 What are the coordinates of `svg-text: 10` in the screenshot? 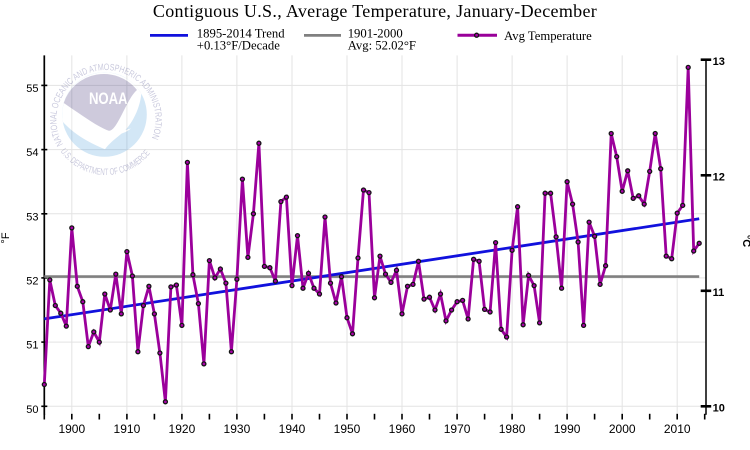 It's located at (719, 409).